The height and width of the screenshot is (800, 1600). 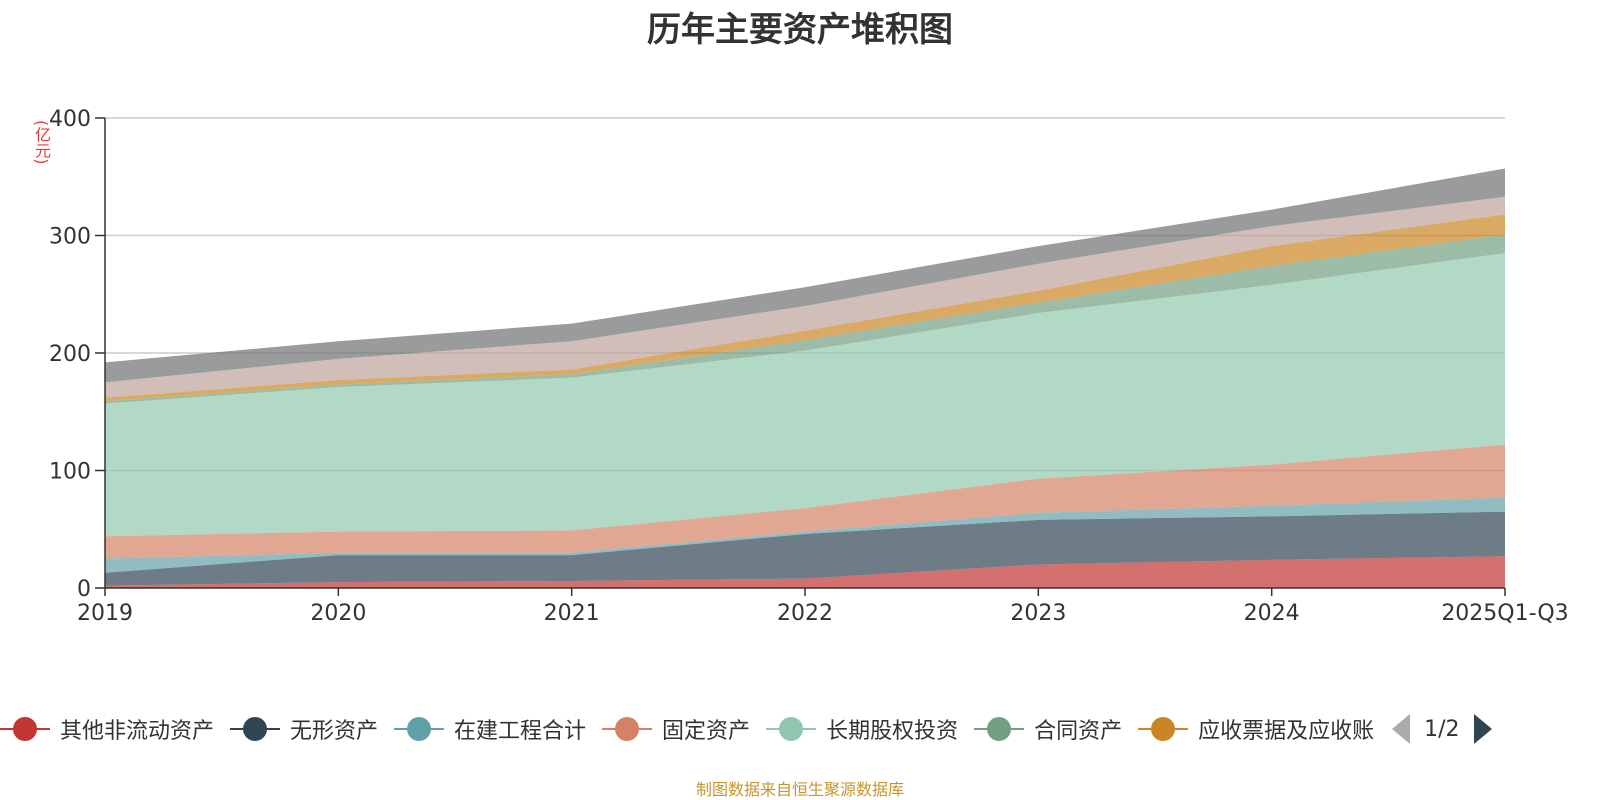 I want to click on x-tick-label: 2020, so click(x=338, y=613).